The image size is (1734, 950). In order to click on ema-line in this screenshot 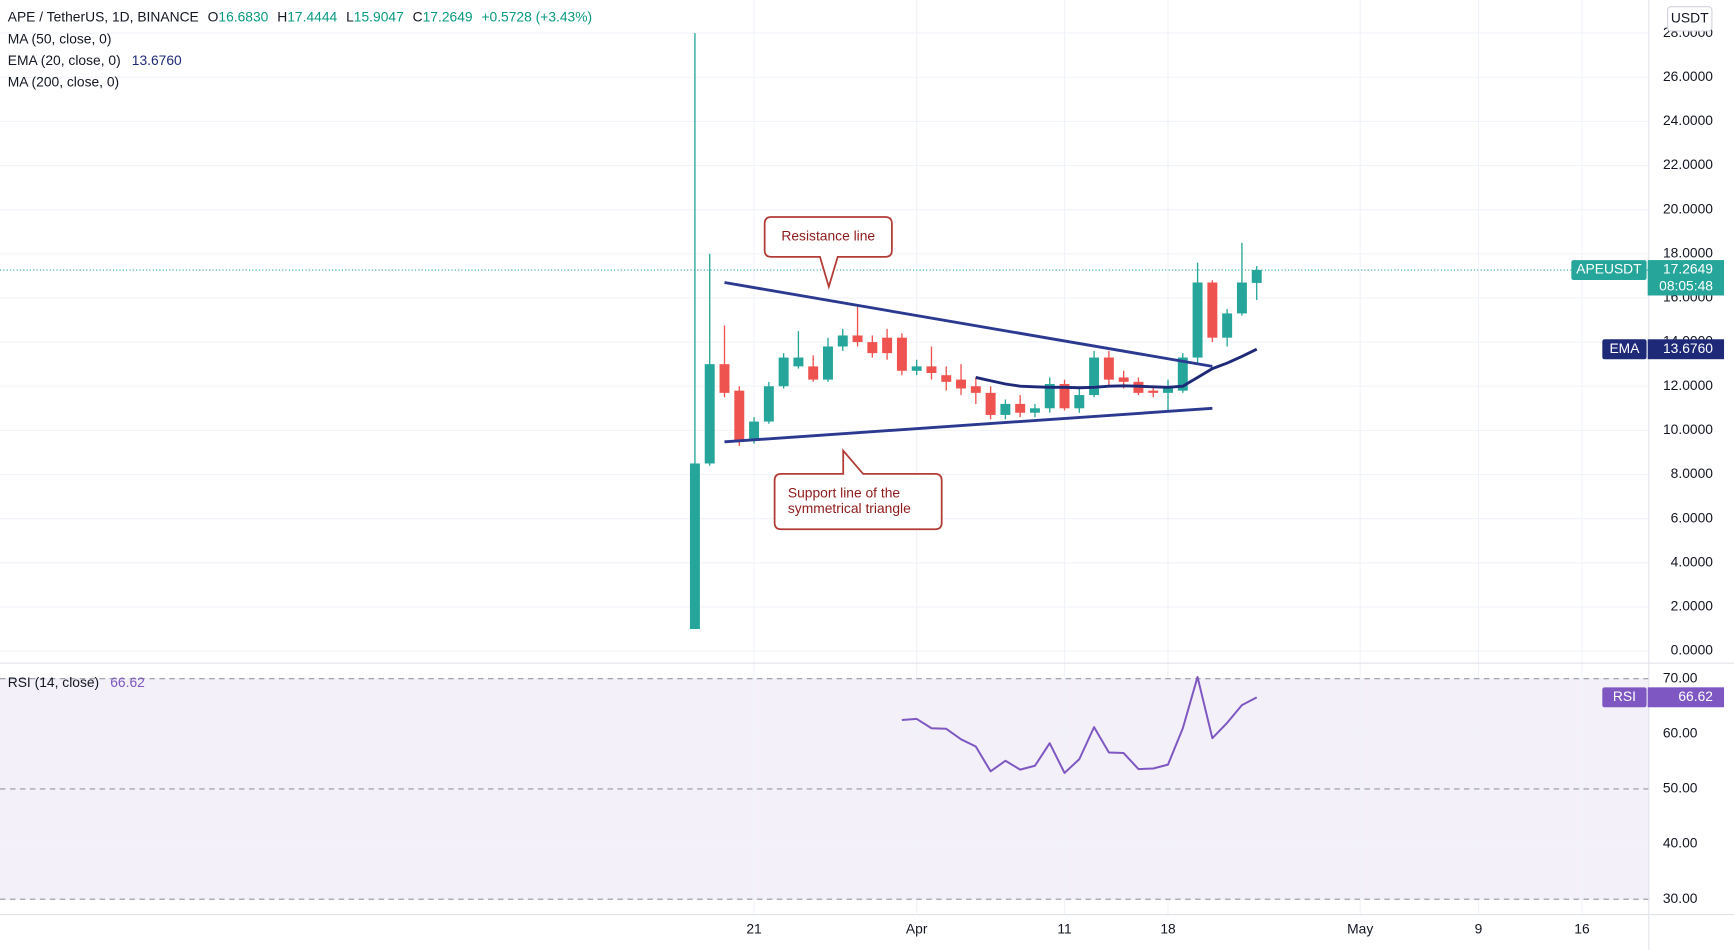, I will do `click(1116, 368)`.